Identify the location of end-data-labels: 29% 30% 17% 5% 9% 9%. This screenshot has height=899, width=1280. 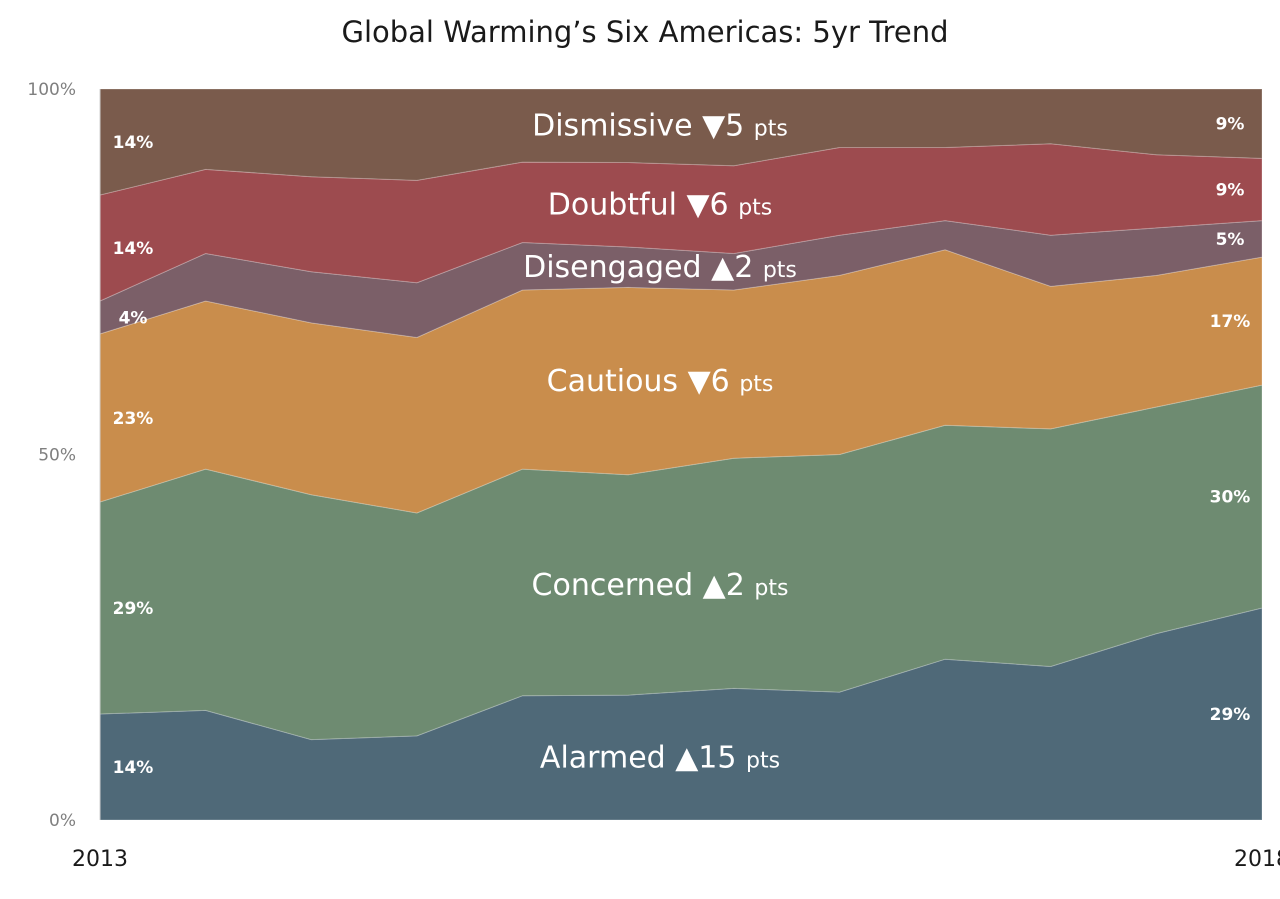
(1230, 420).